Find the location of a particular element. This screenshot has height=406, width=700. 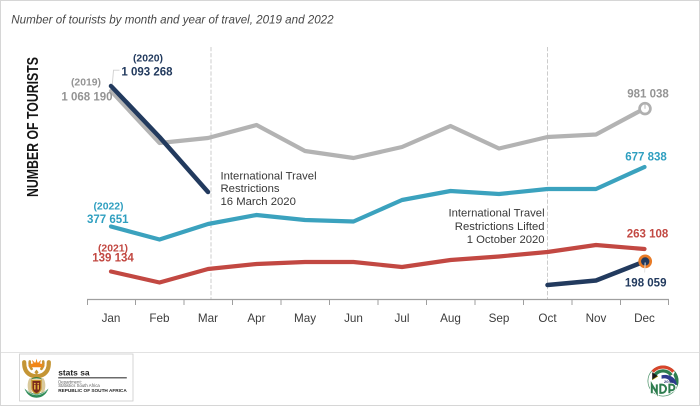

svg-text: Jun is located at coordinates (353, 318).